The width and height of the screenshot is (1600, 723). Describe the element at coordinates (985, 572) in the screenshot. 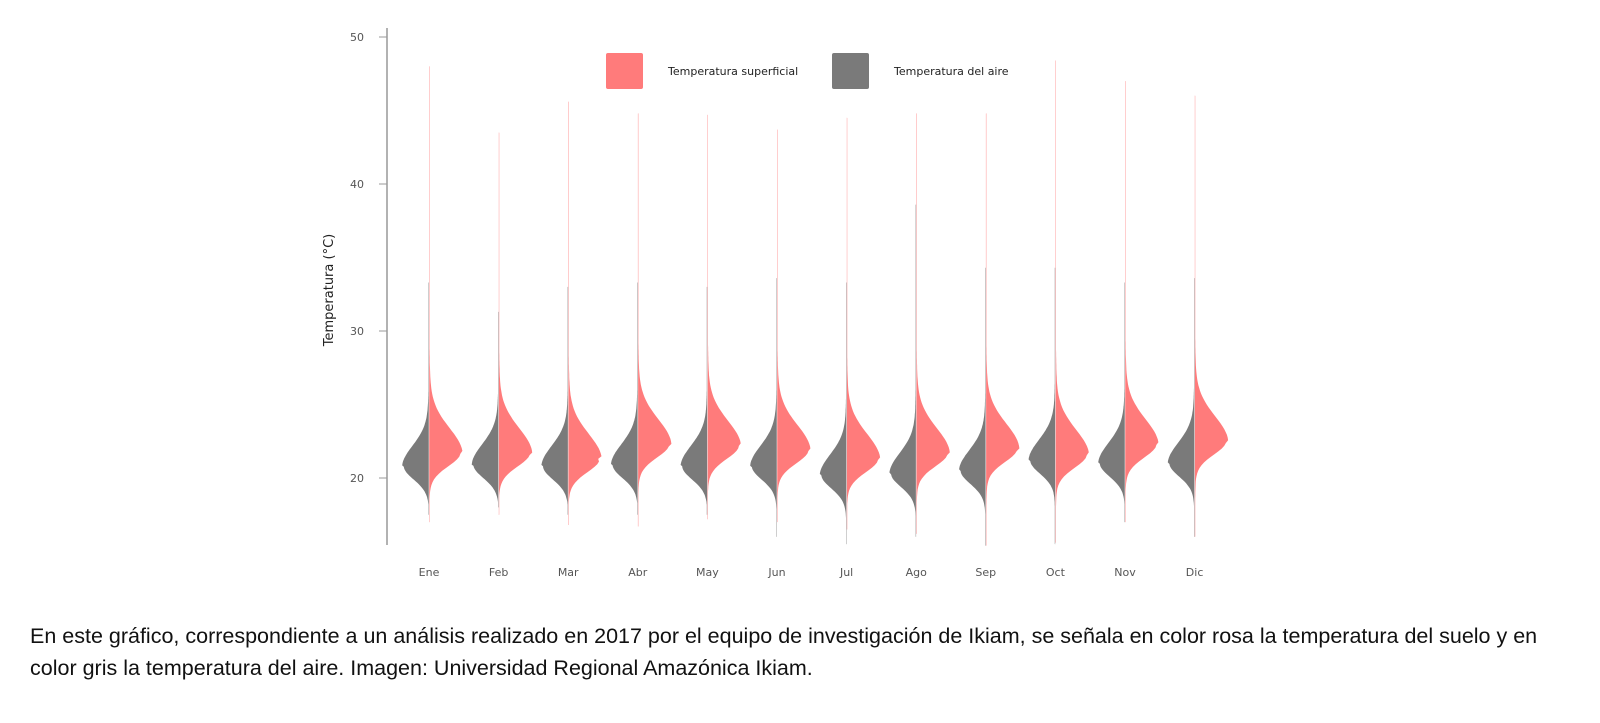

I see `x-tick-label: Sep` at that location.